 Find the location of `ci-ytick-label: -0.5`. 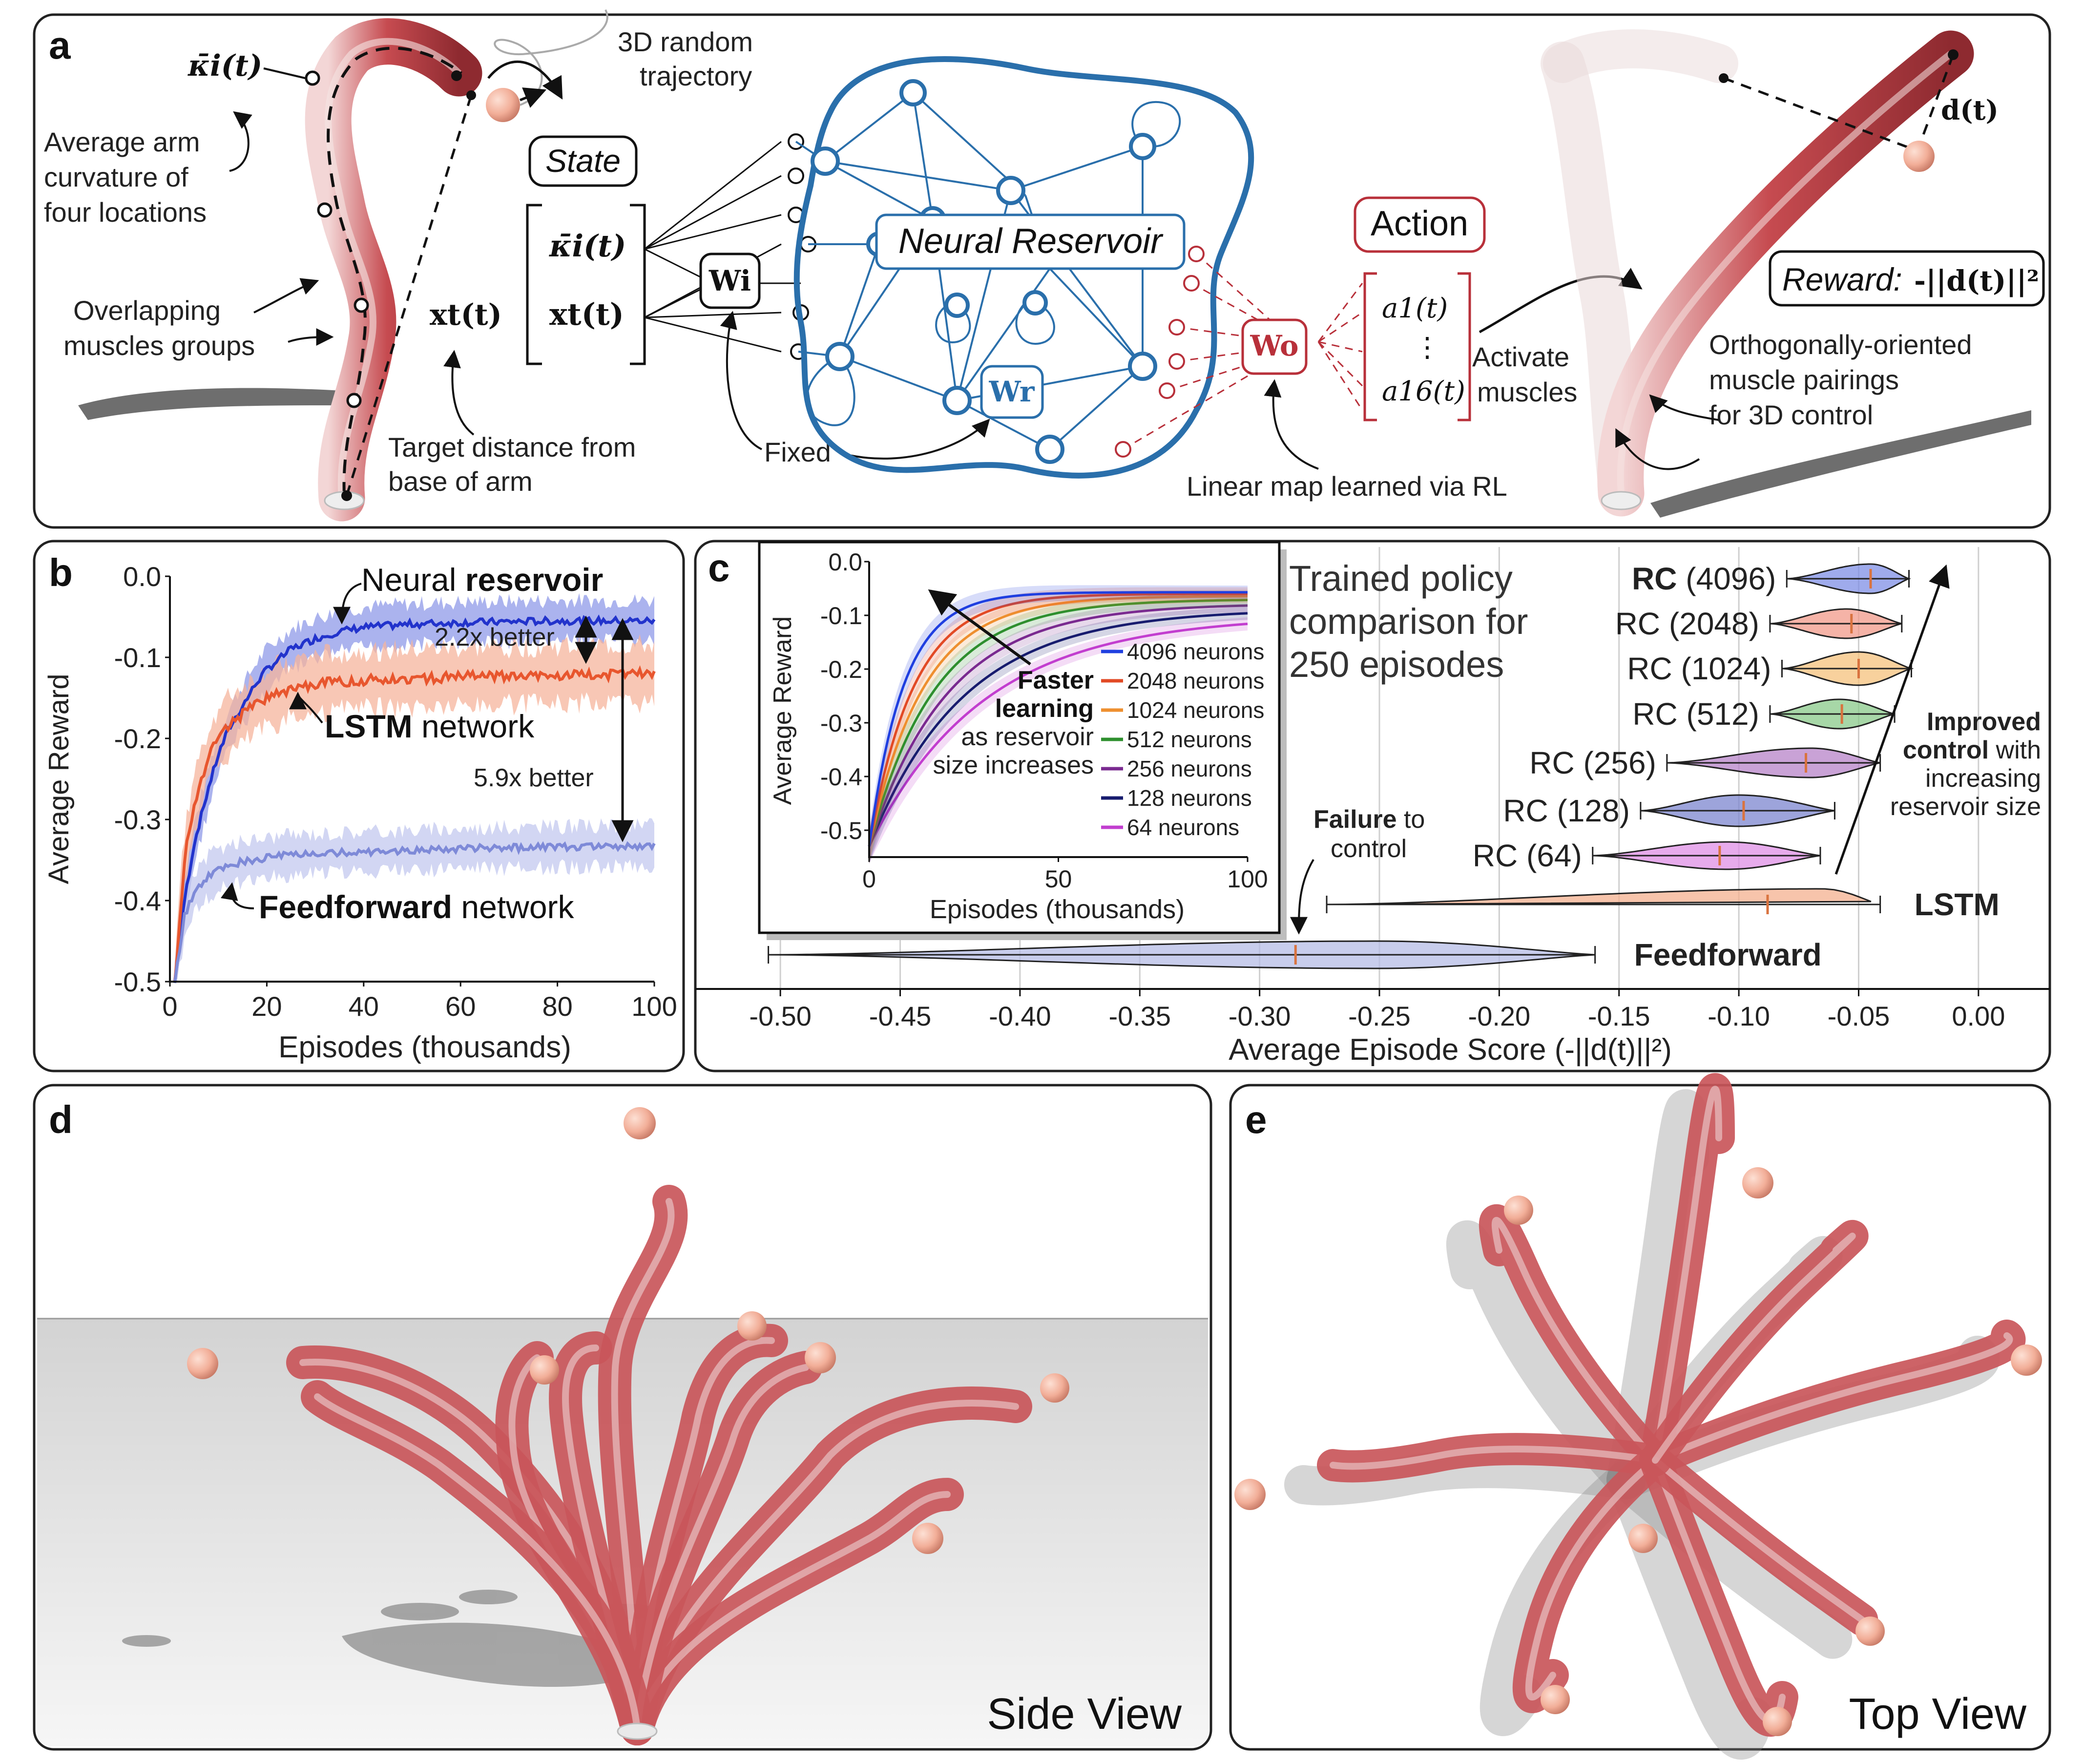

ci-ytick-label: -0.5 is located at coordinates (841, 830).